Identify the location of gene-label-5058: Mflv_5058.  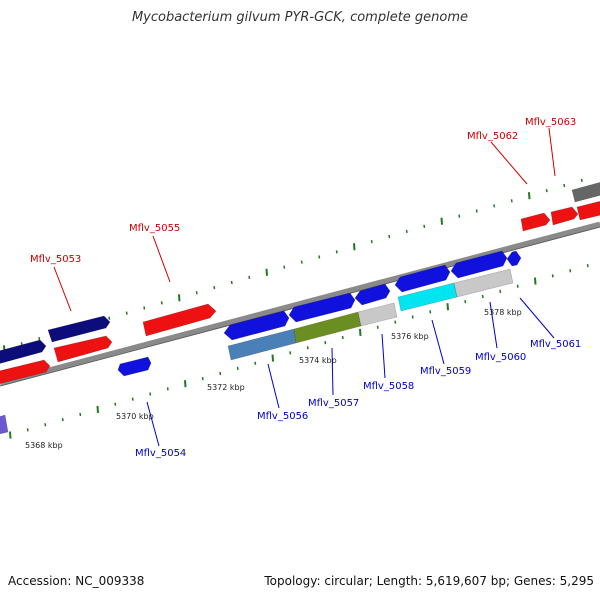
(388, 386).